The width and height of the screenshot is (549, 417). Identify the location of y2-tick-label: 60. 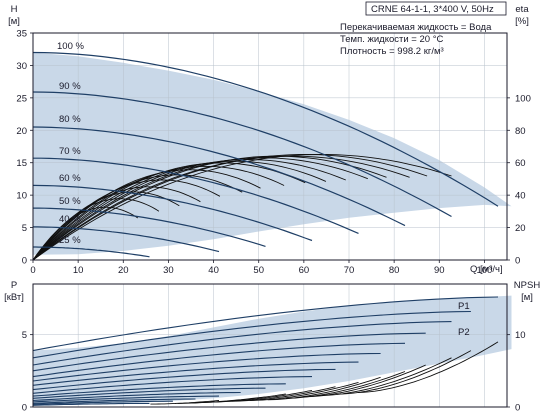
(520, 163).